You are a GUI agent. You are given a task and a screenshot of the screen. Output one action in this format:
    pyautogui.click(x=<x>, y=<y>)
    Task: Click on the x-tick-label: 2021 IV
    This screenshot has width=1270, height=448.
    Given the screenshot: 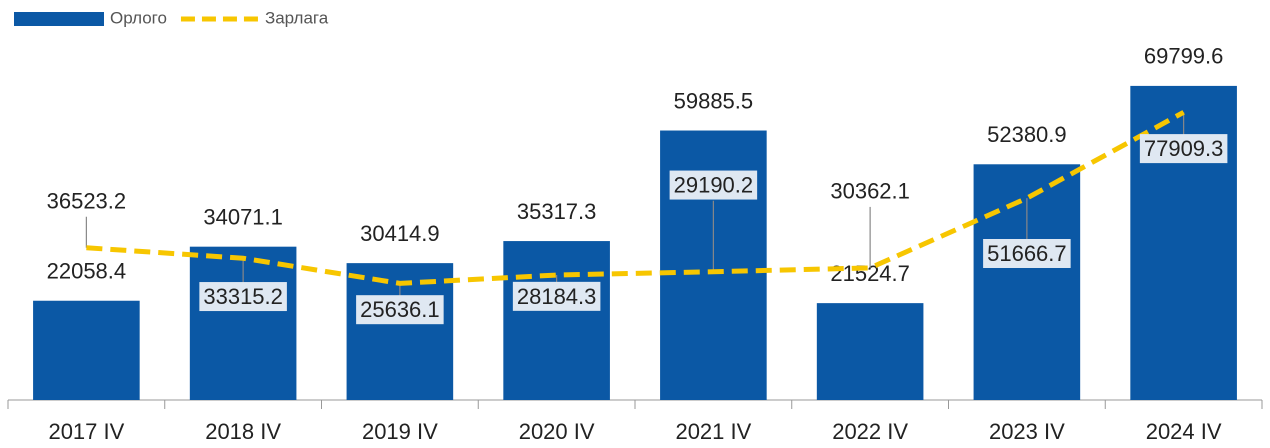 What is the action you would take?
    pyautogui.click(x=713, y=431)
    